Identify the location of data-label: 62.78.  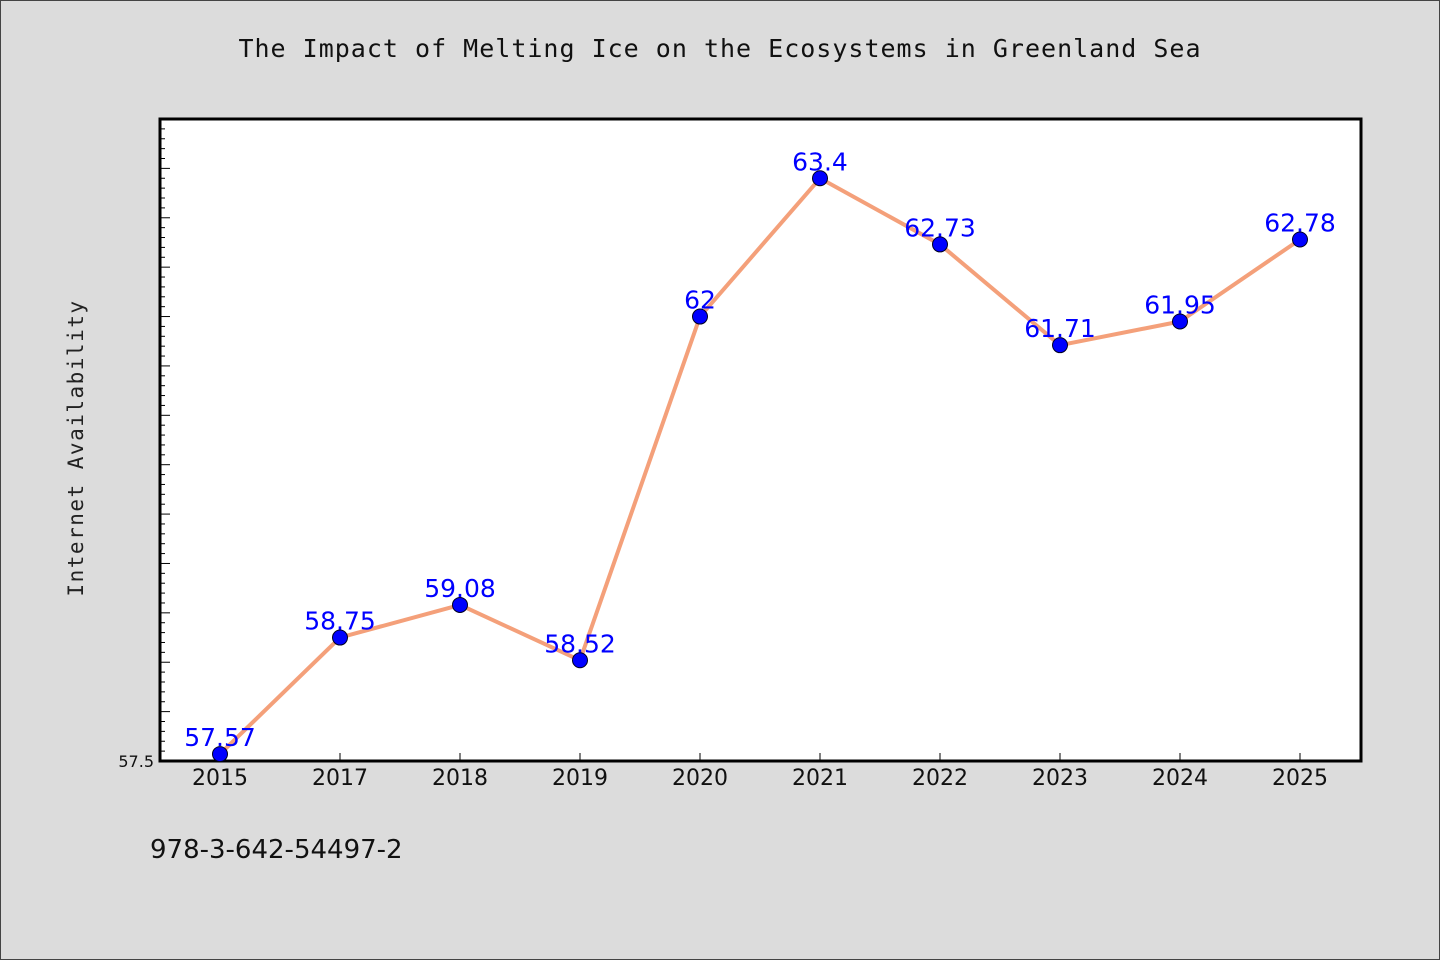
(1300, 222).